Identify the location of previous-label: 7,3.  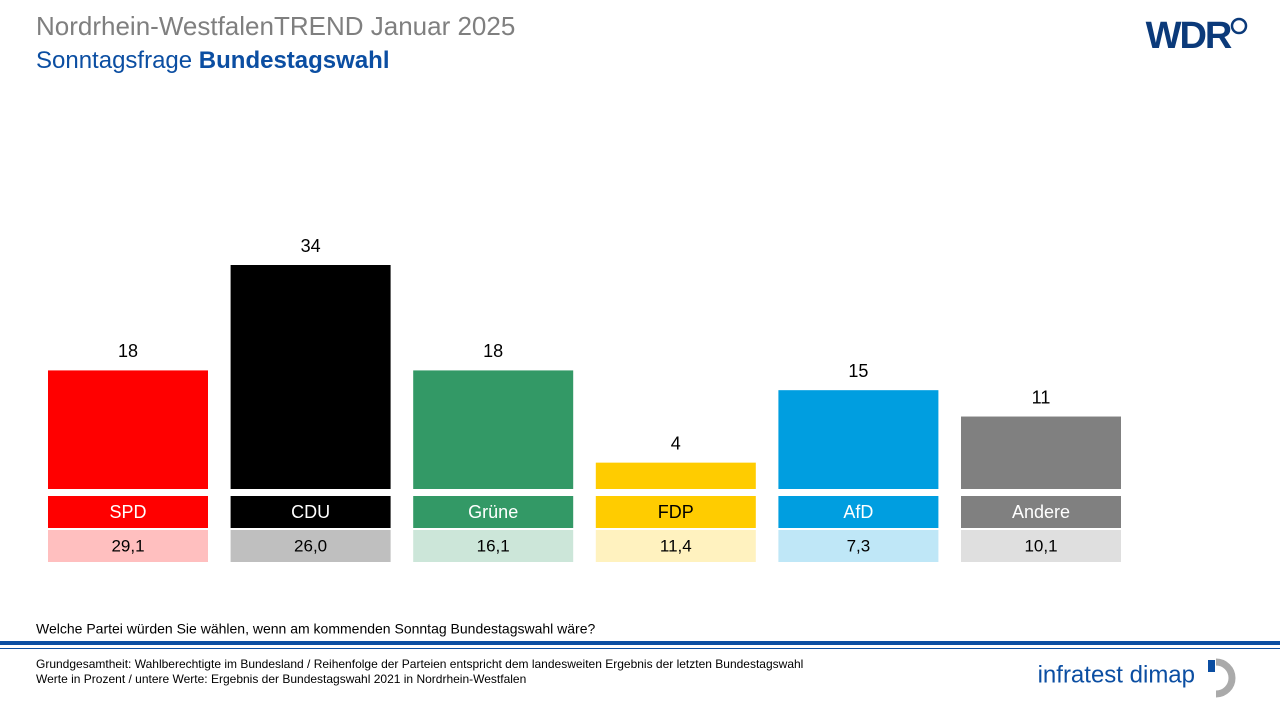
(859, 545).